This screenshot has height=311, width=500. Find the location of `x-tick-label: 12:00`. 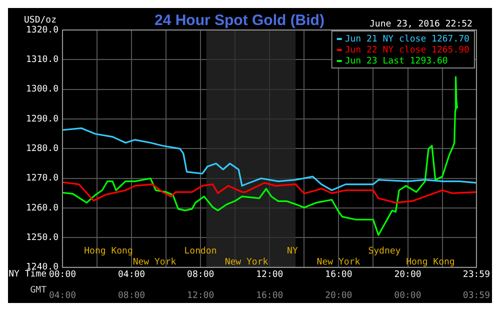

x-tick-label: 12:00 is located at coordinates (270, 275).